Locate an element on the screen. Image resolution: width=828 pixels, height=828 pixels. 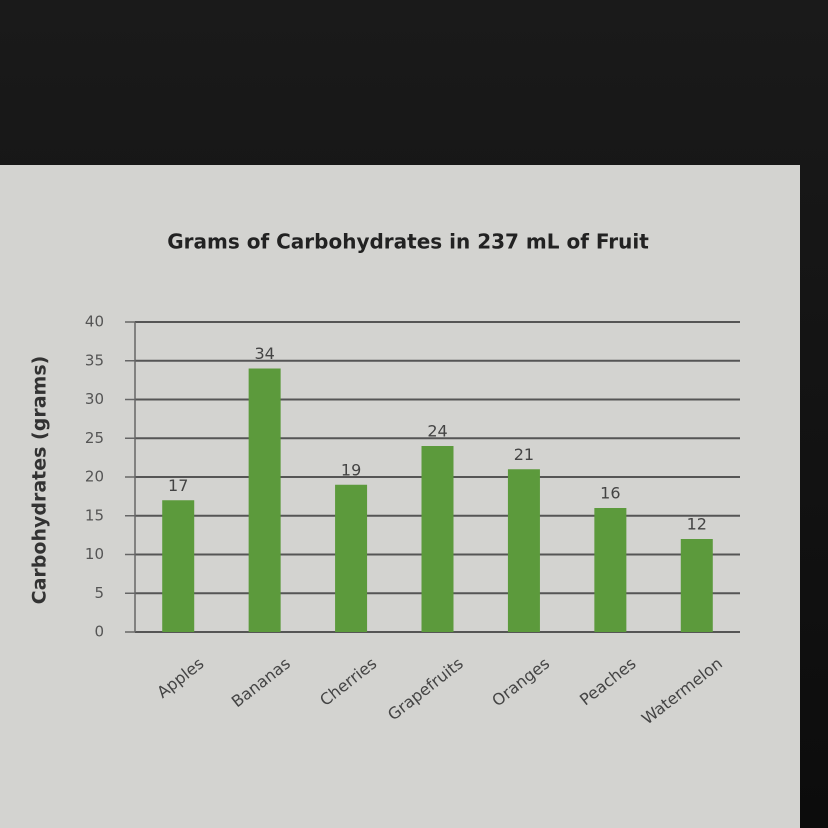
data-label: 24 is located at coordinates (437, 431).